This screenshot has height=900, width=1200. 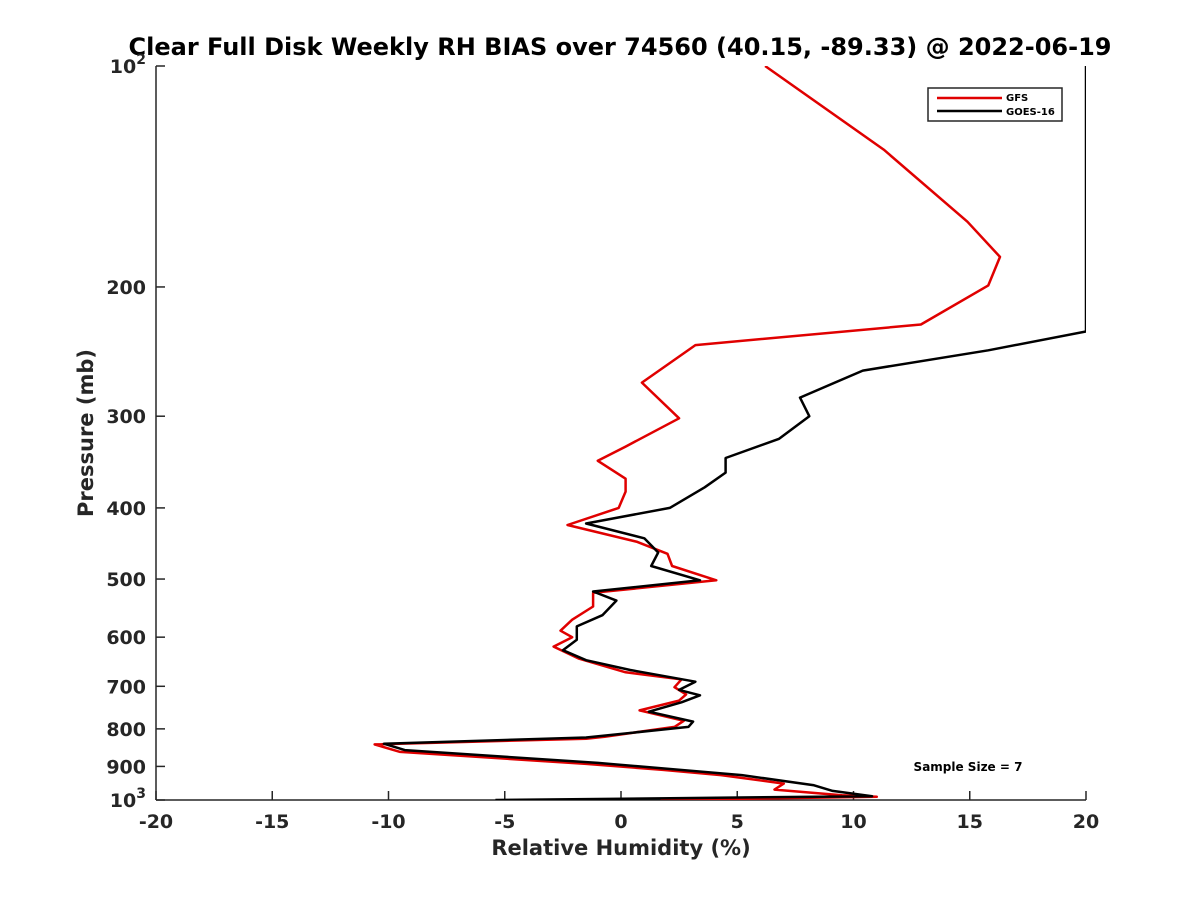 I want to click on y-tick-label: 700, so click(x=126, y=687).